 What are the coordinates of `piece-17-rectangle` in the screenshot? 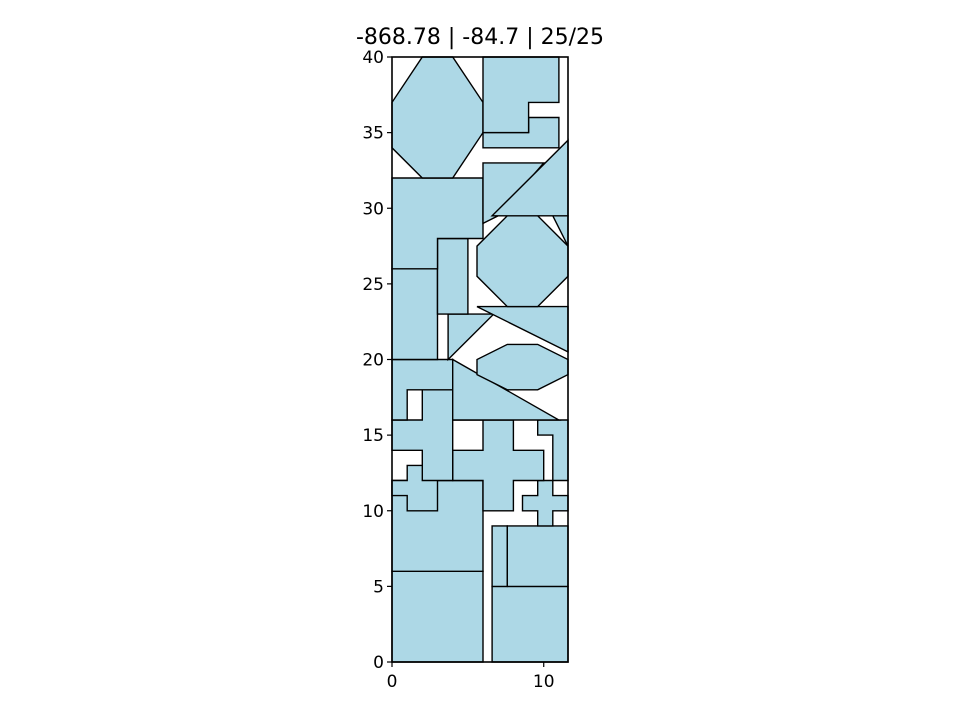 It's located at (452, 276).